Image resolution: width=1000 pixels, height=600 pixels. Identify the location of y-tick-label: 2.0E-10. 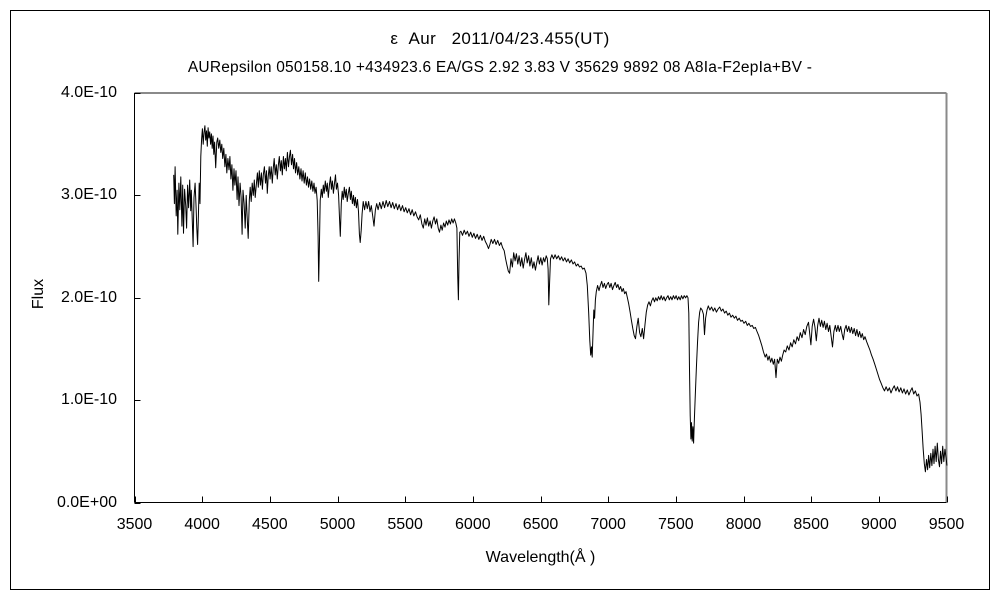
(88, 297).